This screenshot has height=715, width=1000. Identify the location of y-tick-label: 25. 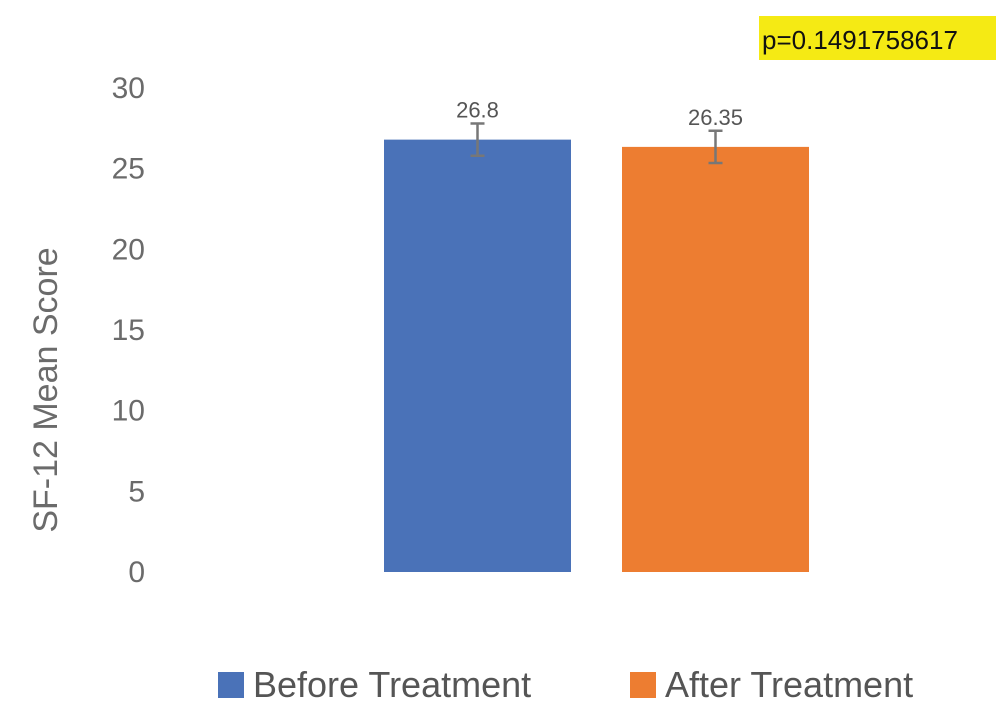
(128, 169).